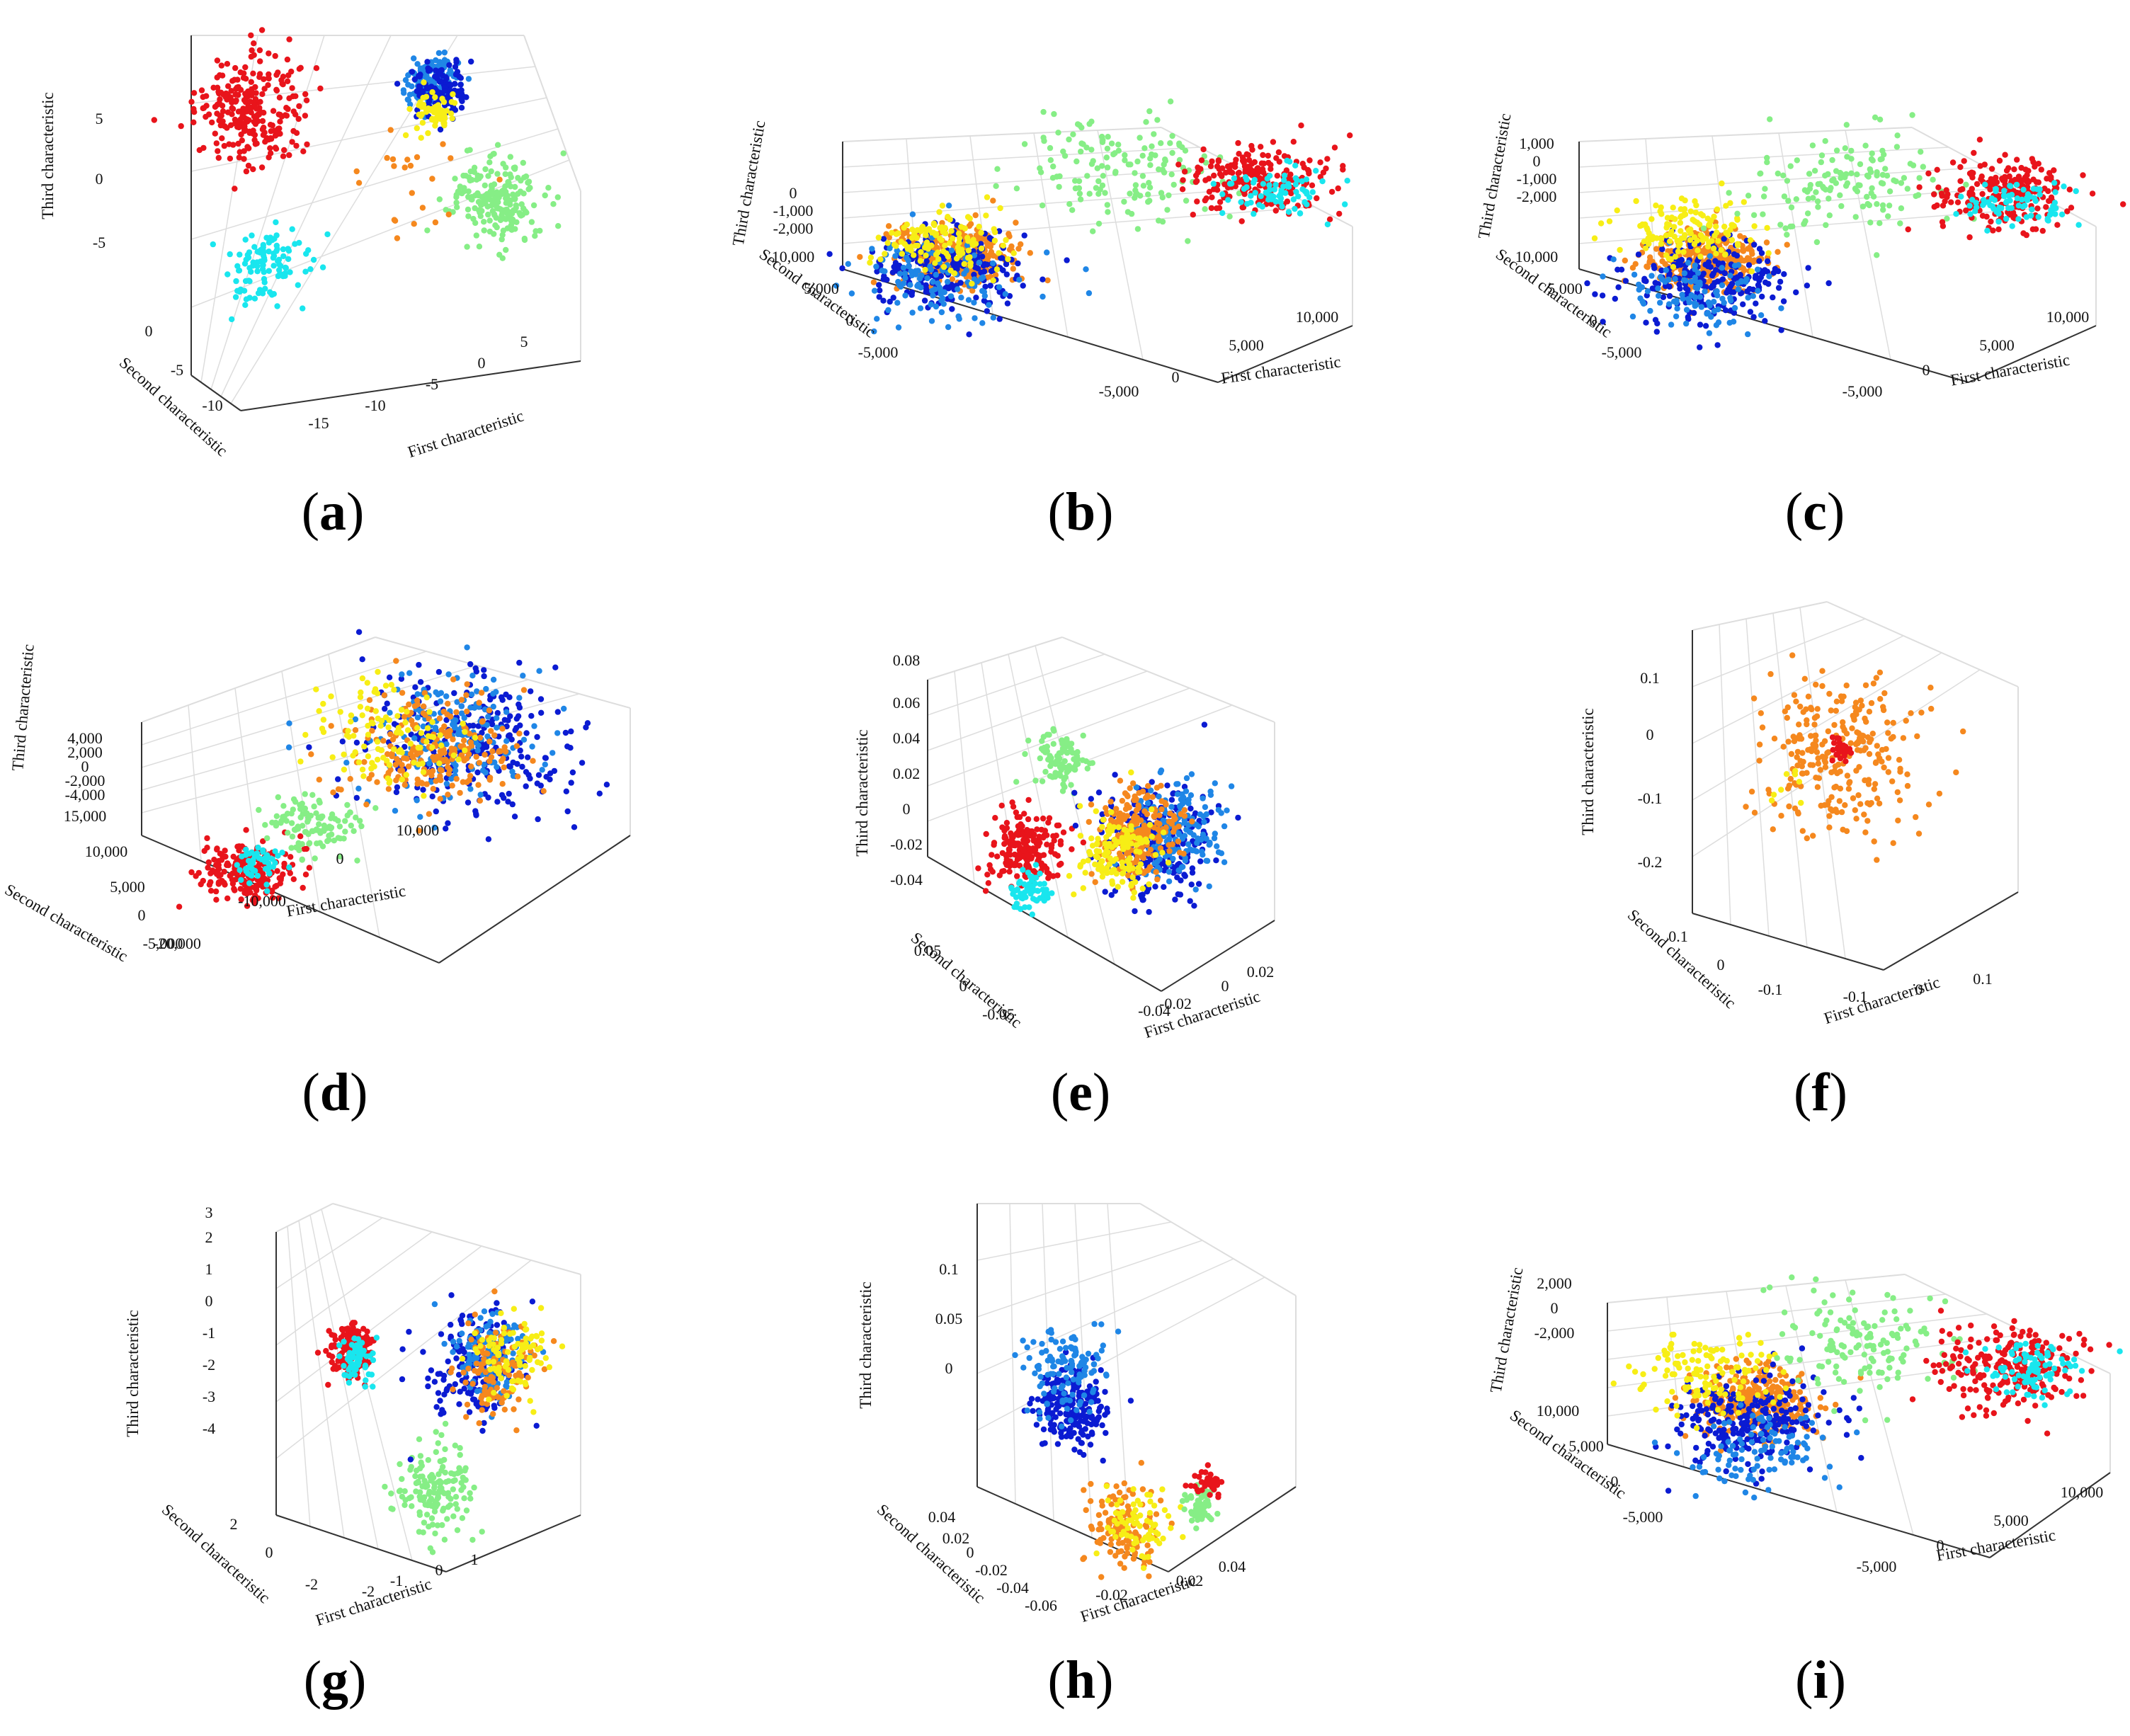 This screenshot has width=2130, height=1736. I want to click on y-tick-label: 0, so click(149, 331).